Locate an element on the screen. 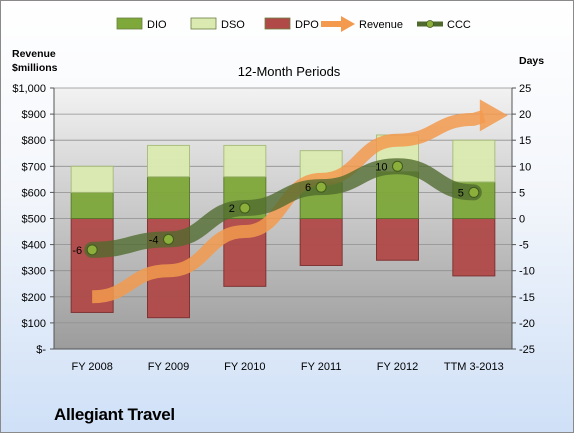 This screenshot has width=574, height=433. legend-label-revenue: Revenue is located at coordinates (381, 25).